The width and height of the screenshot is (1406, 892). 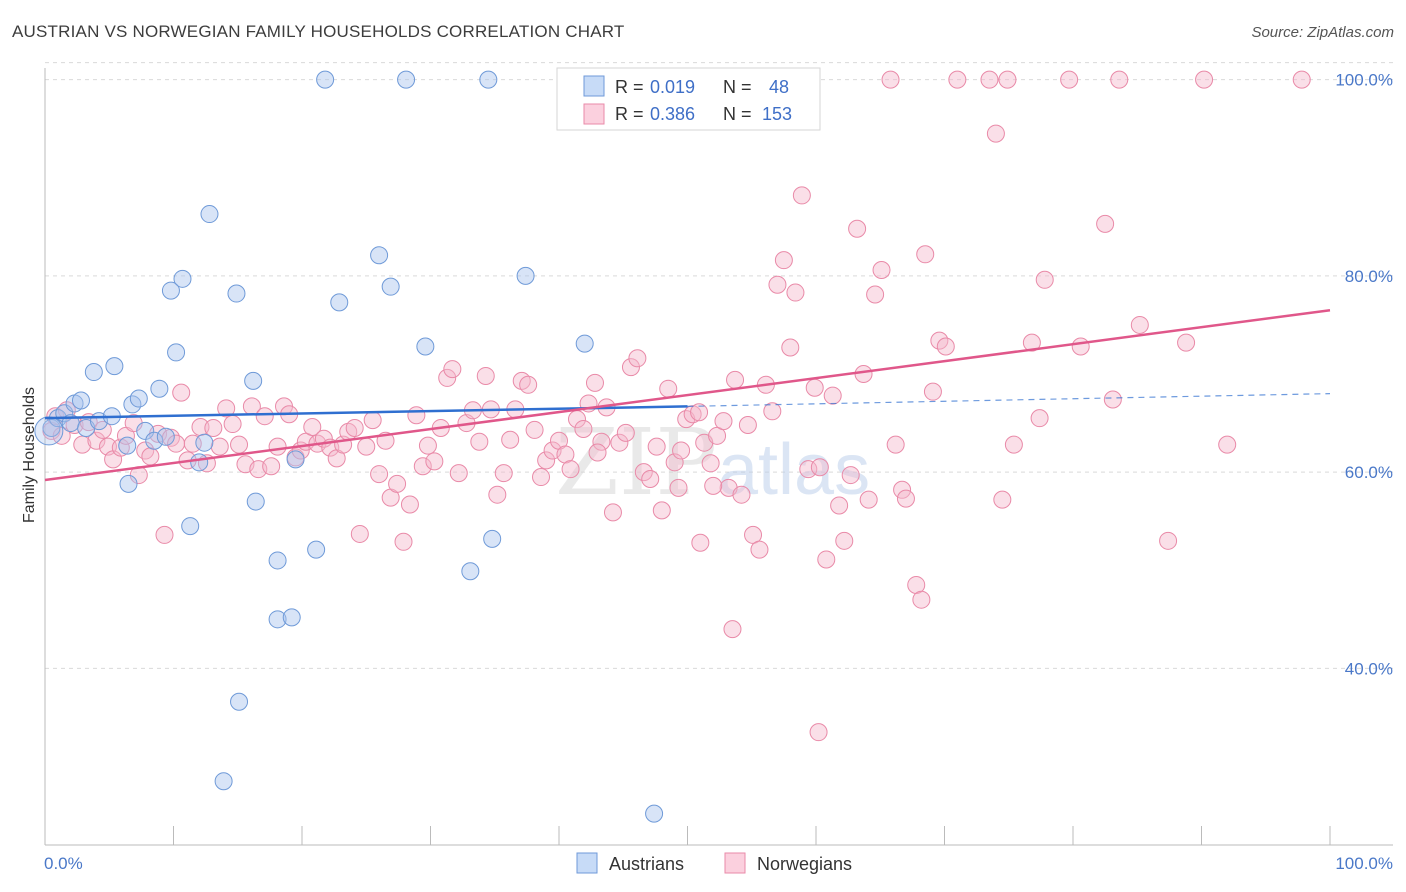 What do you see at coordinates (735, 863) in the screenshot?
I see `bottom-legend-swatch-norwegians` at bounding box center [735, 863].